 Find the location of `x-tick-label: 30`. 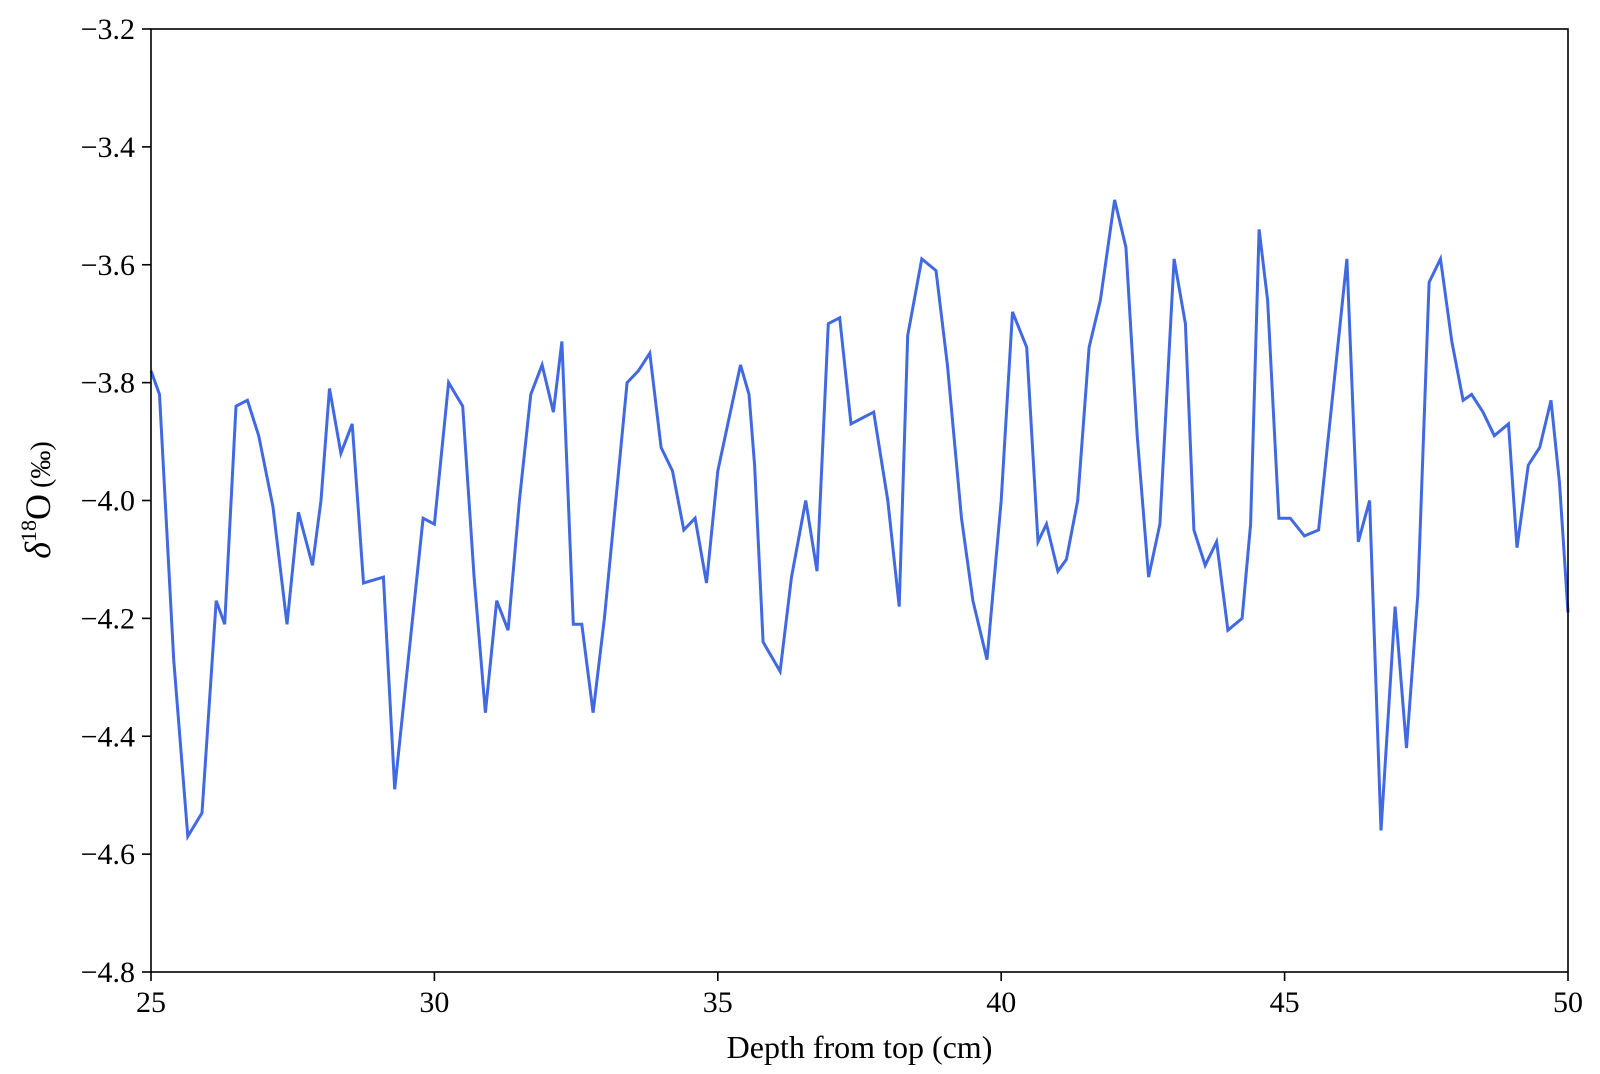

x-tick-label: 30 is located at coordinates (434, 1002).